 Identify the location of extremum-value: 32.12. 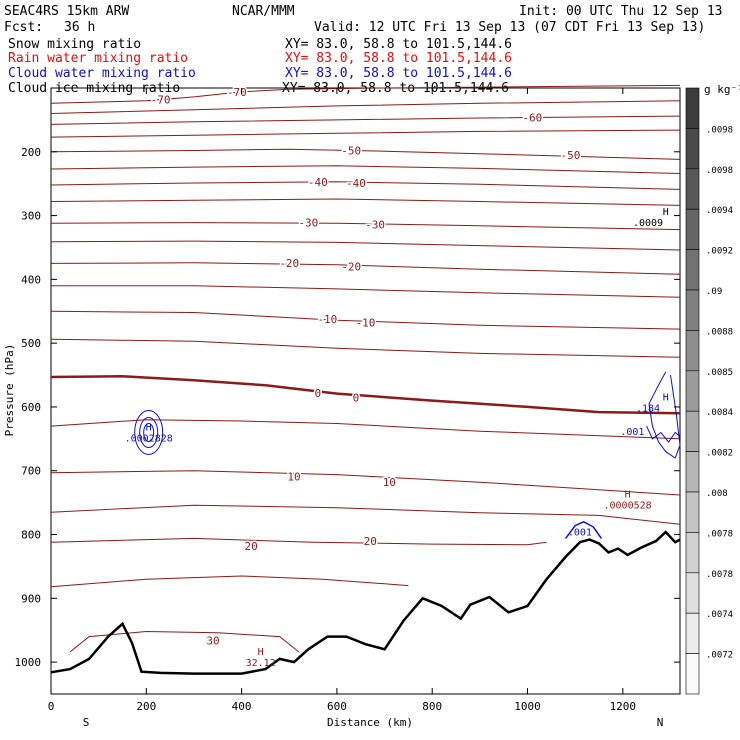
(261, 663).